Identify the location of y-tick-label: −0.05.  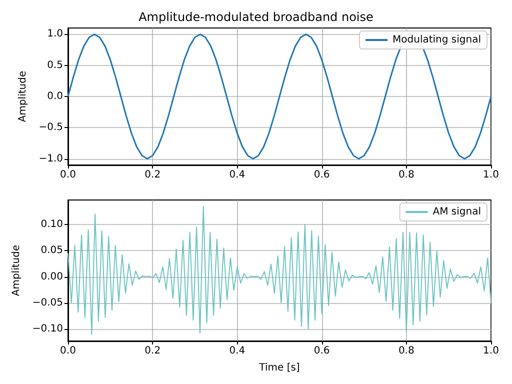
(47, 302).